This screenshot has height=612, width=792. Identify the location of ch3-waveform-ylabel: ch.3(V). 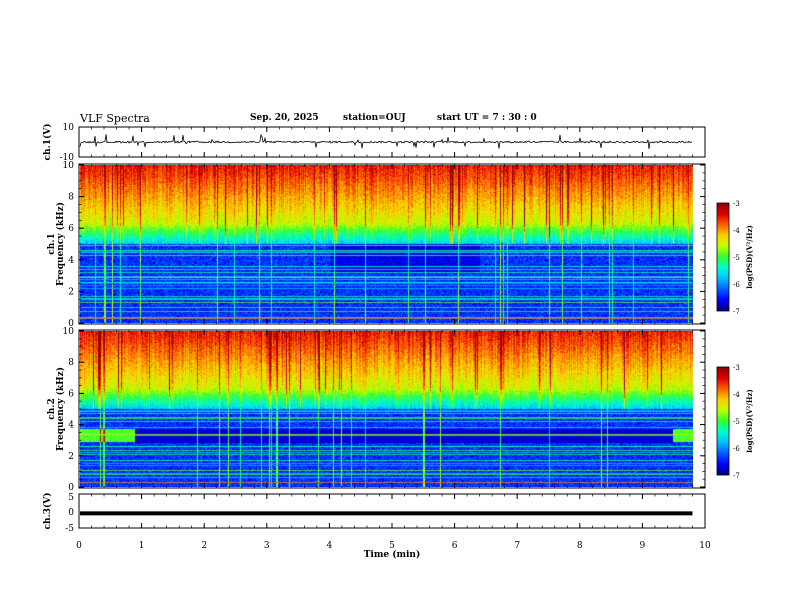
(47, 511).